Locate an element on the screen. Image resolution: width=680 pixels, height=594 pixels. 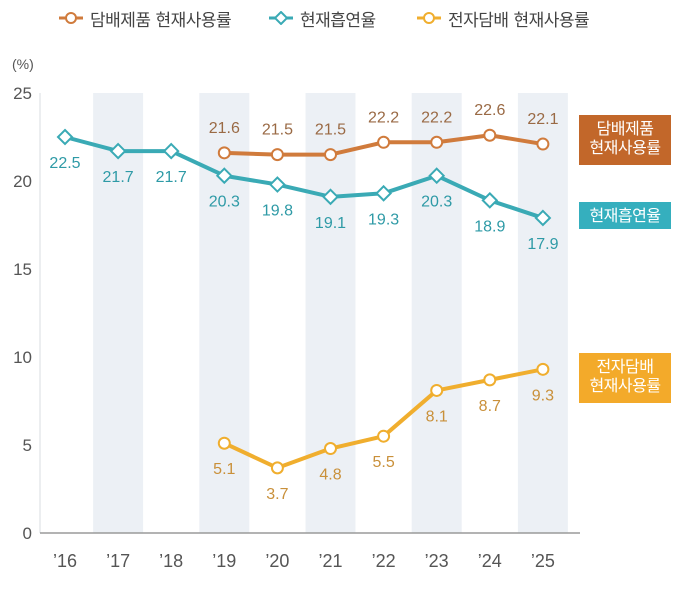
y-tick-label: 0 is located at coordinates (27, 533).